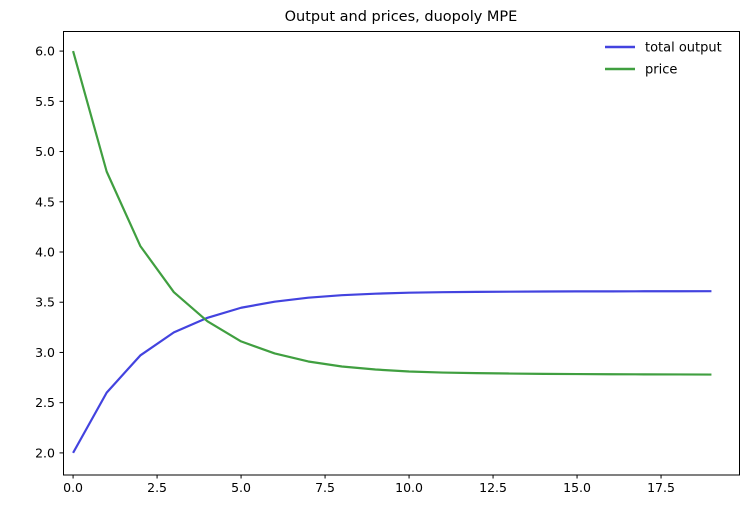 This screenshot has width=749, height=510. What do you see at coordinates (45, 251) in the screenshot?
I see `y-tick-label: 4.0` at bounding box center [45, 251].